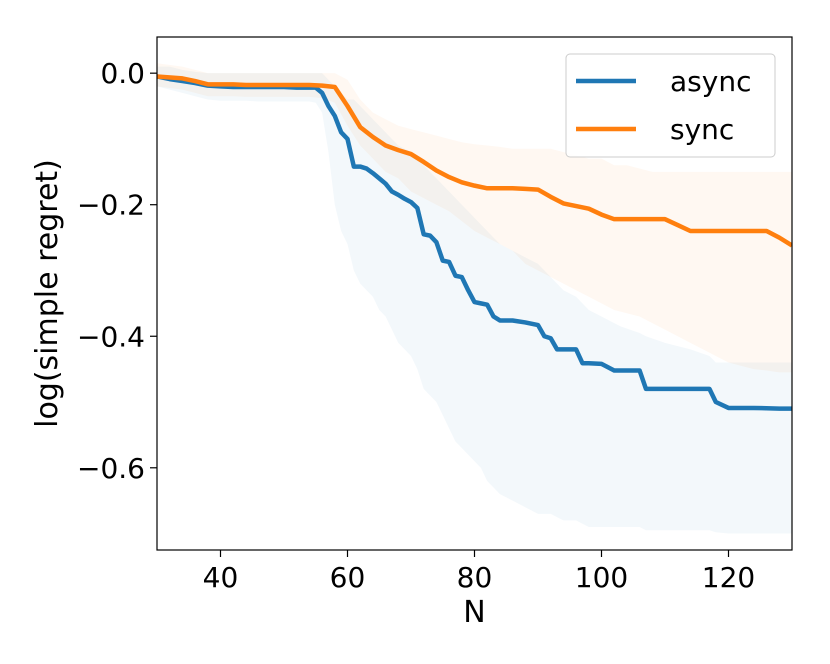  What do you see at coordinates (601, 577) in the screenshot?
I see `x-tick-label: 100` at bounding box center [601, 577].